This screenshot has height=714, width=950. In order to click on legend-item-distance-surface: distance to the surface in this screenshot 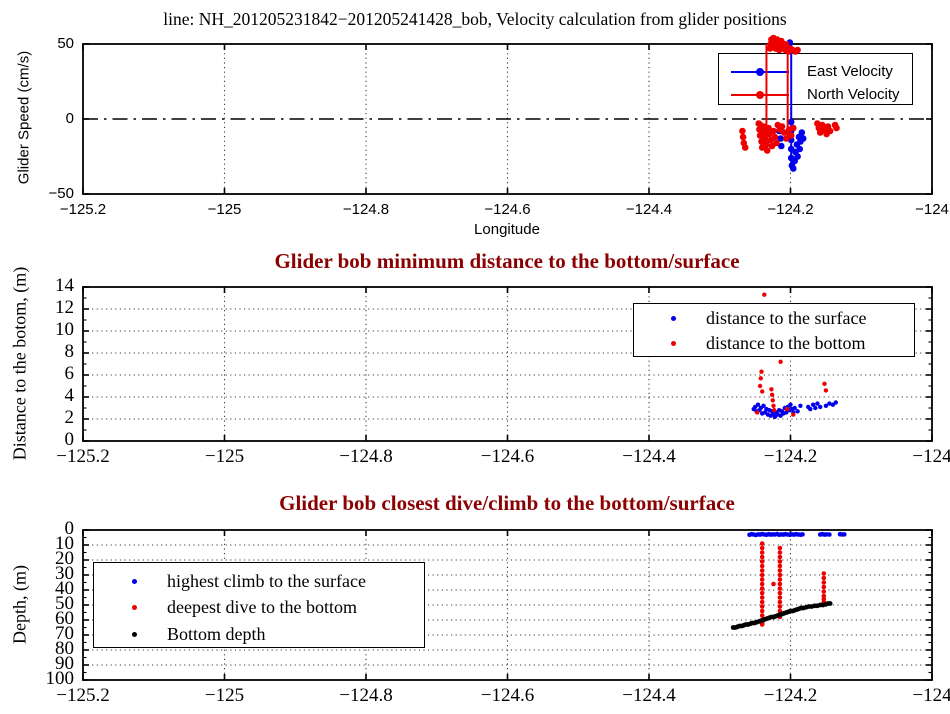, I will do `click(774, 318)`.